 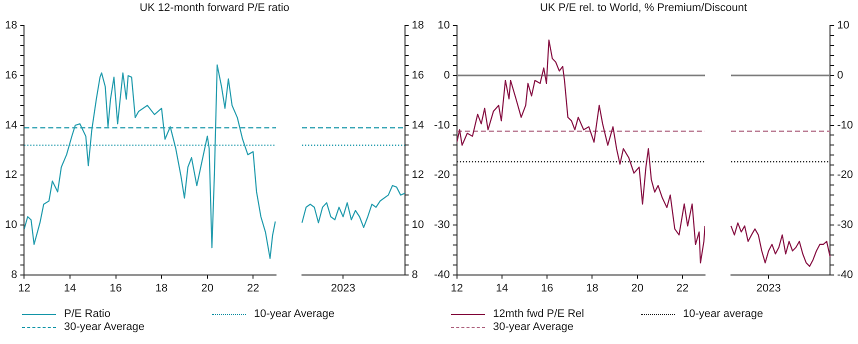 What do you see at coordinates (294, 314) in the screenshot?
I see `legend-label: 10-year Average` at bounding box center [294, 314].